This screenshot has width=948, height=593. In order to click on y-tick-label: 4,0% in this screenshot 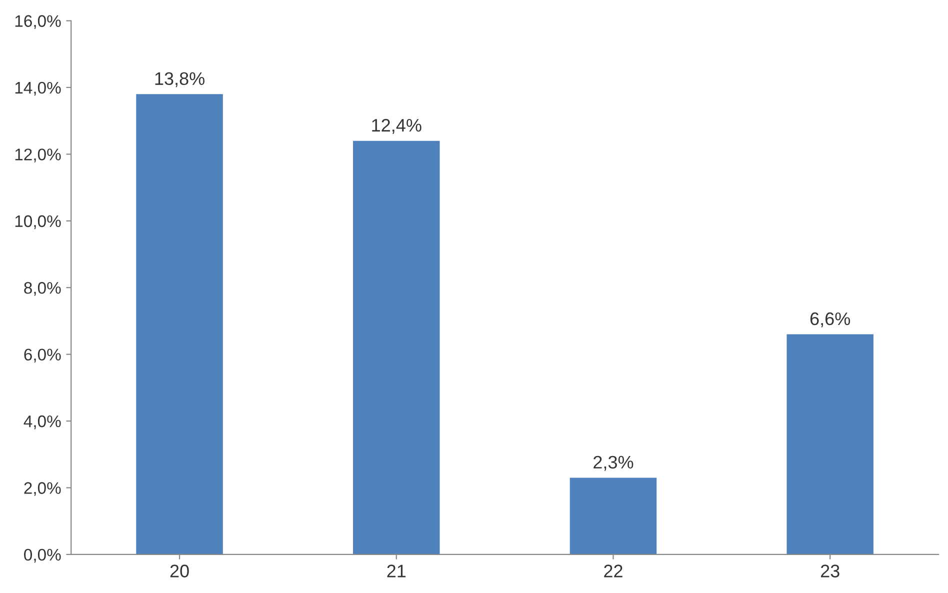, I will do `click(42, 422)`.